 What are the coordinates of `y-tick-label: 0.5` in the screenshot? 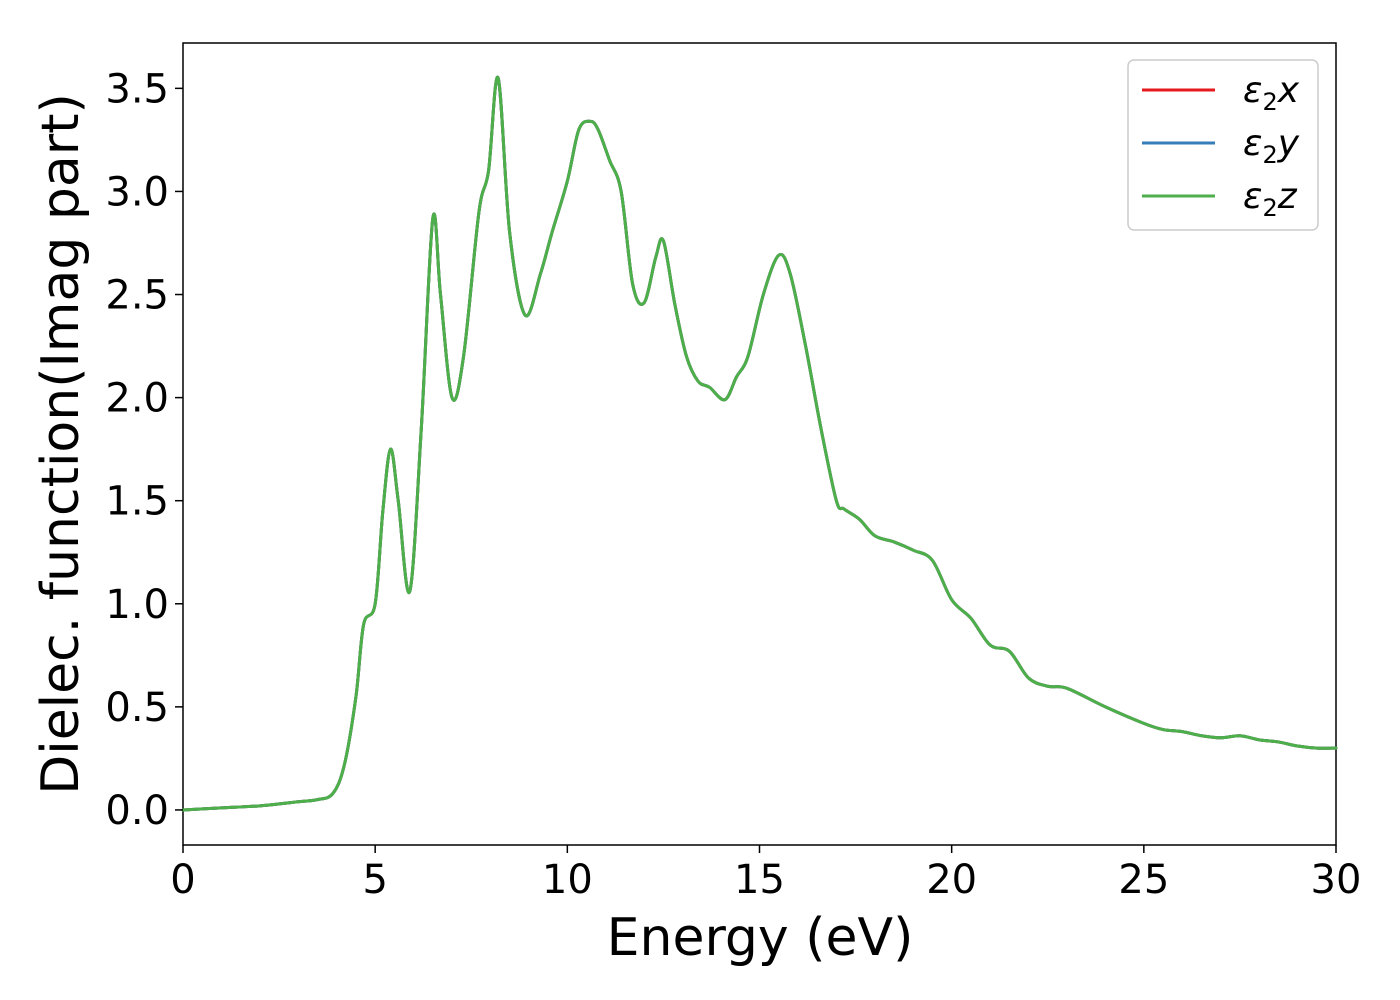 It's located at (137, 708).